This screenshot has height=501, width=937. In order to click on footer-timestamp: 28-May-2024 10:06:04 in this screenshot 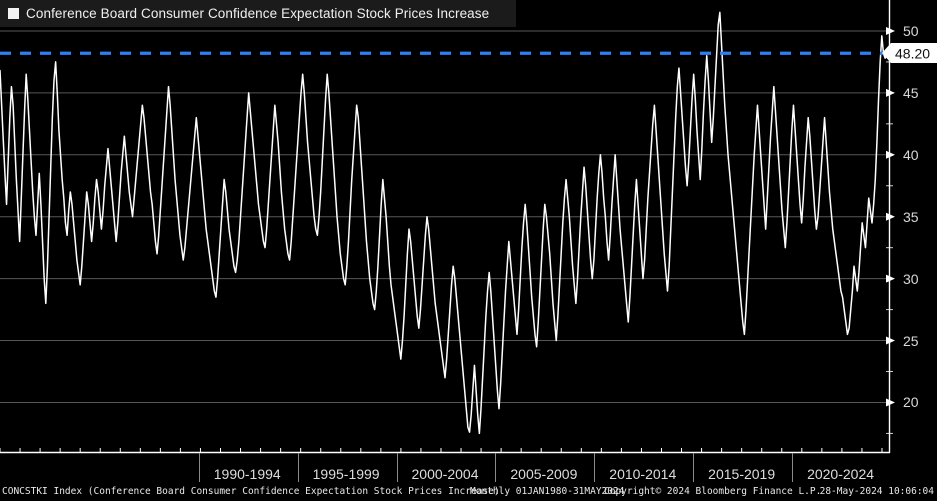, I will do `click(876, 491)`.